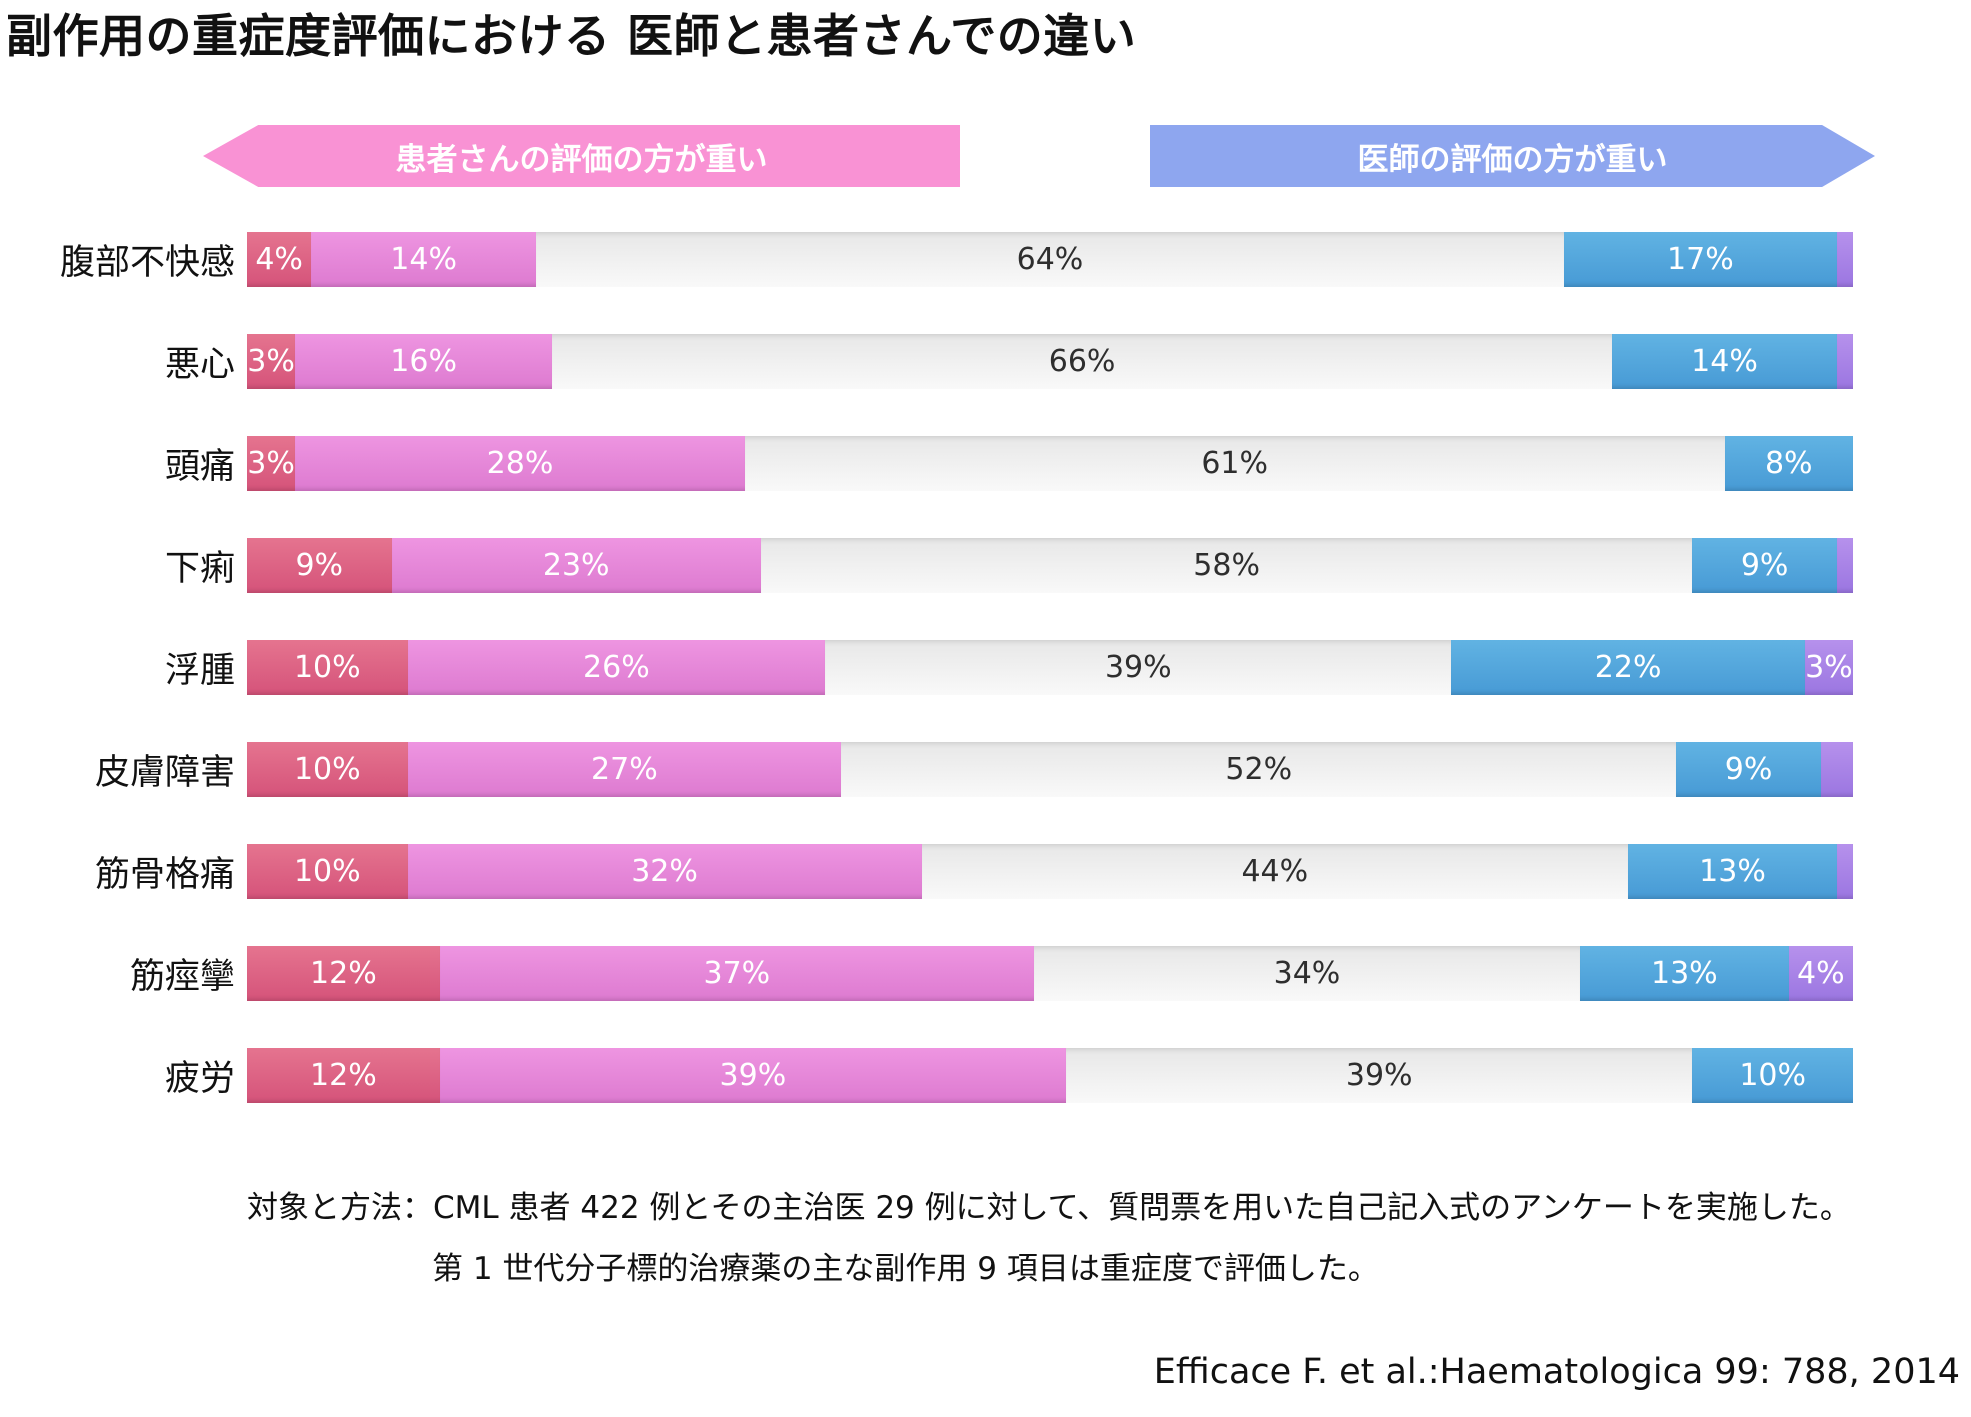  I want to click on doctor-arrow-banner: 医師の評価の方が重い, so click(1512, 156).